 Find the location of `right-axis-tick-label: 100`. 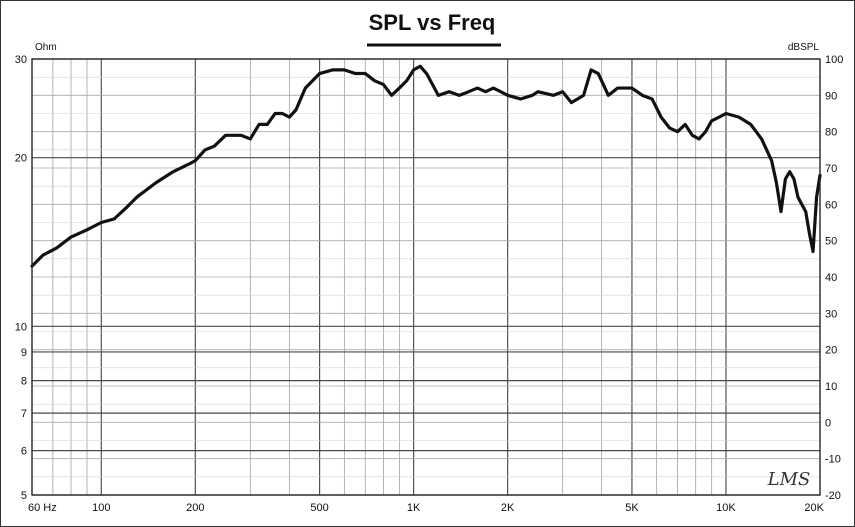

right-axis-tick-label: 100 is located at coordinates (834, 60).